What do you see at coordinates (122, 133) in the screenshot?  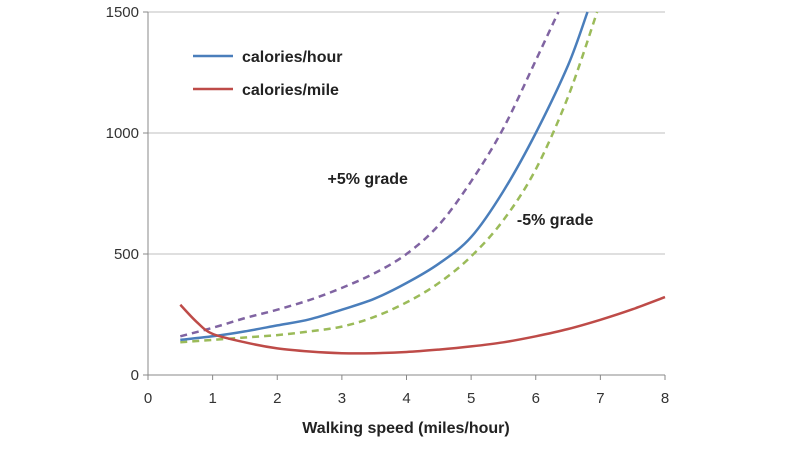 I see `y-tick-label-1000: 1000` at bounding box center [122, 133].